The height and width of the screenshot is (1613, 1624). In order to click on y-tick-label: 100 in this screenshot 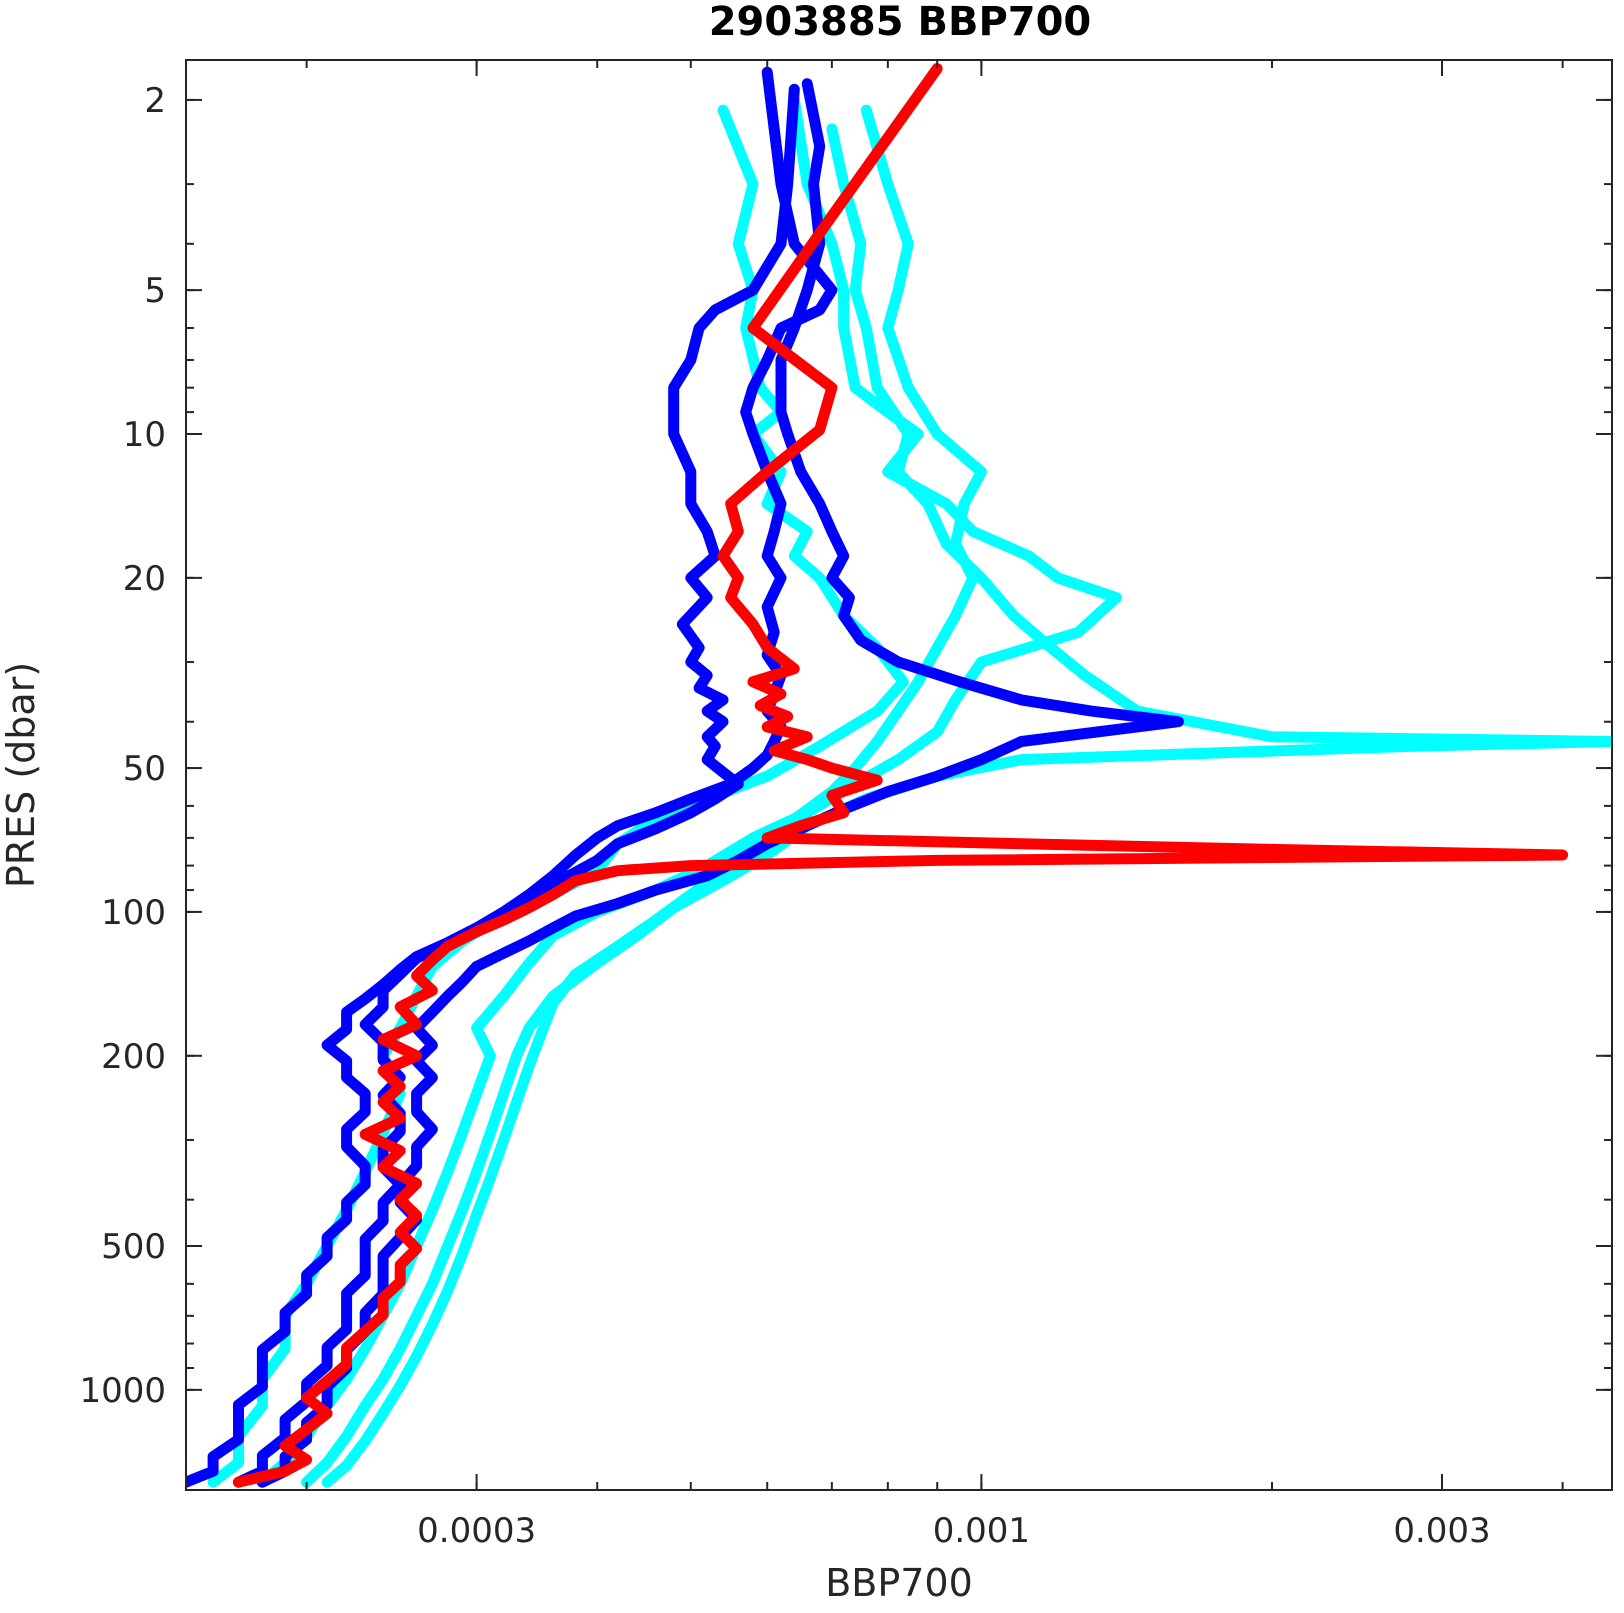, I will do `click(133, 913)`.